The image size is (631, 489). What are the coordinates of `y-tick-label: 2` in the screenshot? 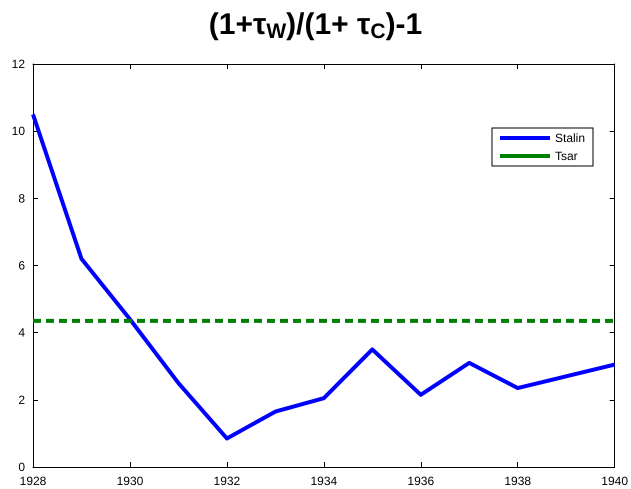 It's located at (22, 399).